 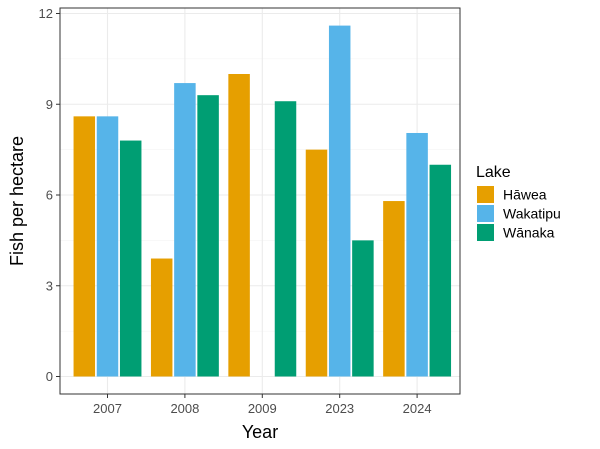 What do you see at coordinates (339, 408) in the screenshot?
I see `x-tick-label: 2023` at bounding box center [339, 408].